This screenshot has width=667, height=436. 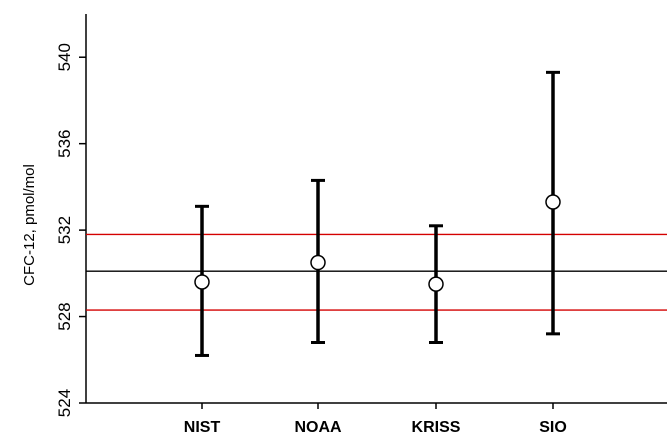 I want to click on y-tick-label: 540, so click(x=64, y=57).